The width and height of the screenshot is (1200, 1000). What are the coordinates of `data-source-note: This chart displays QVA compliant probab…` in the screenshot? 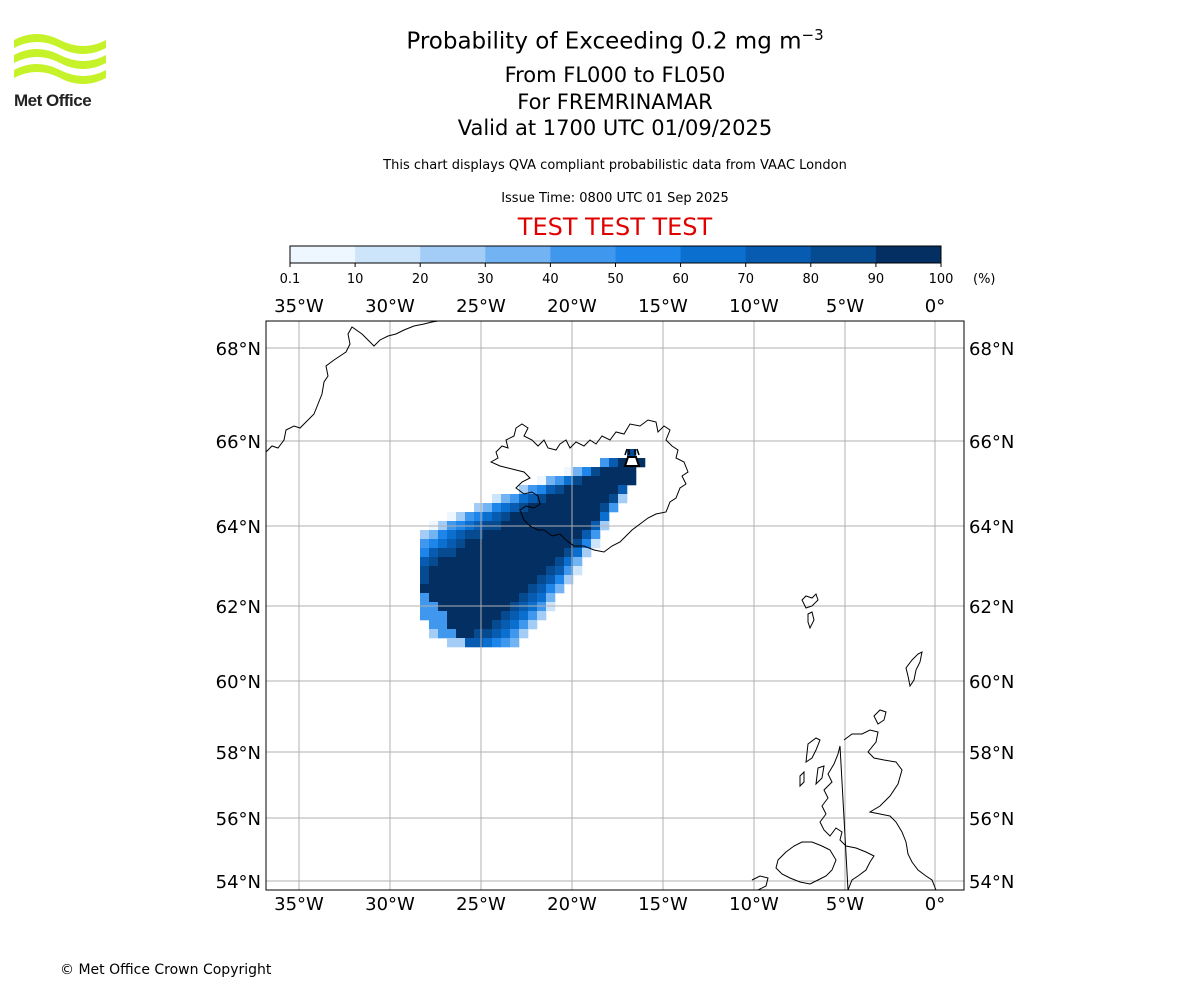 It's located at (615, 165).